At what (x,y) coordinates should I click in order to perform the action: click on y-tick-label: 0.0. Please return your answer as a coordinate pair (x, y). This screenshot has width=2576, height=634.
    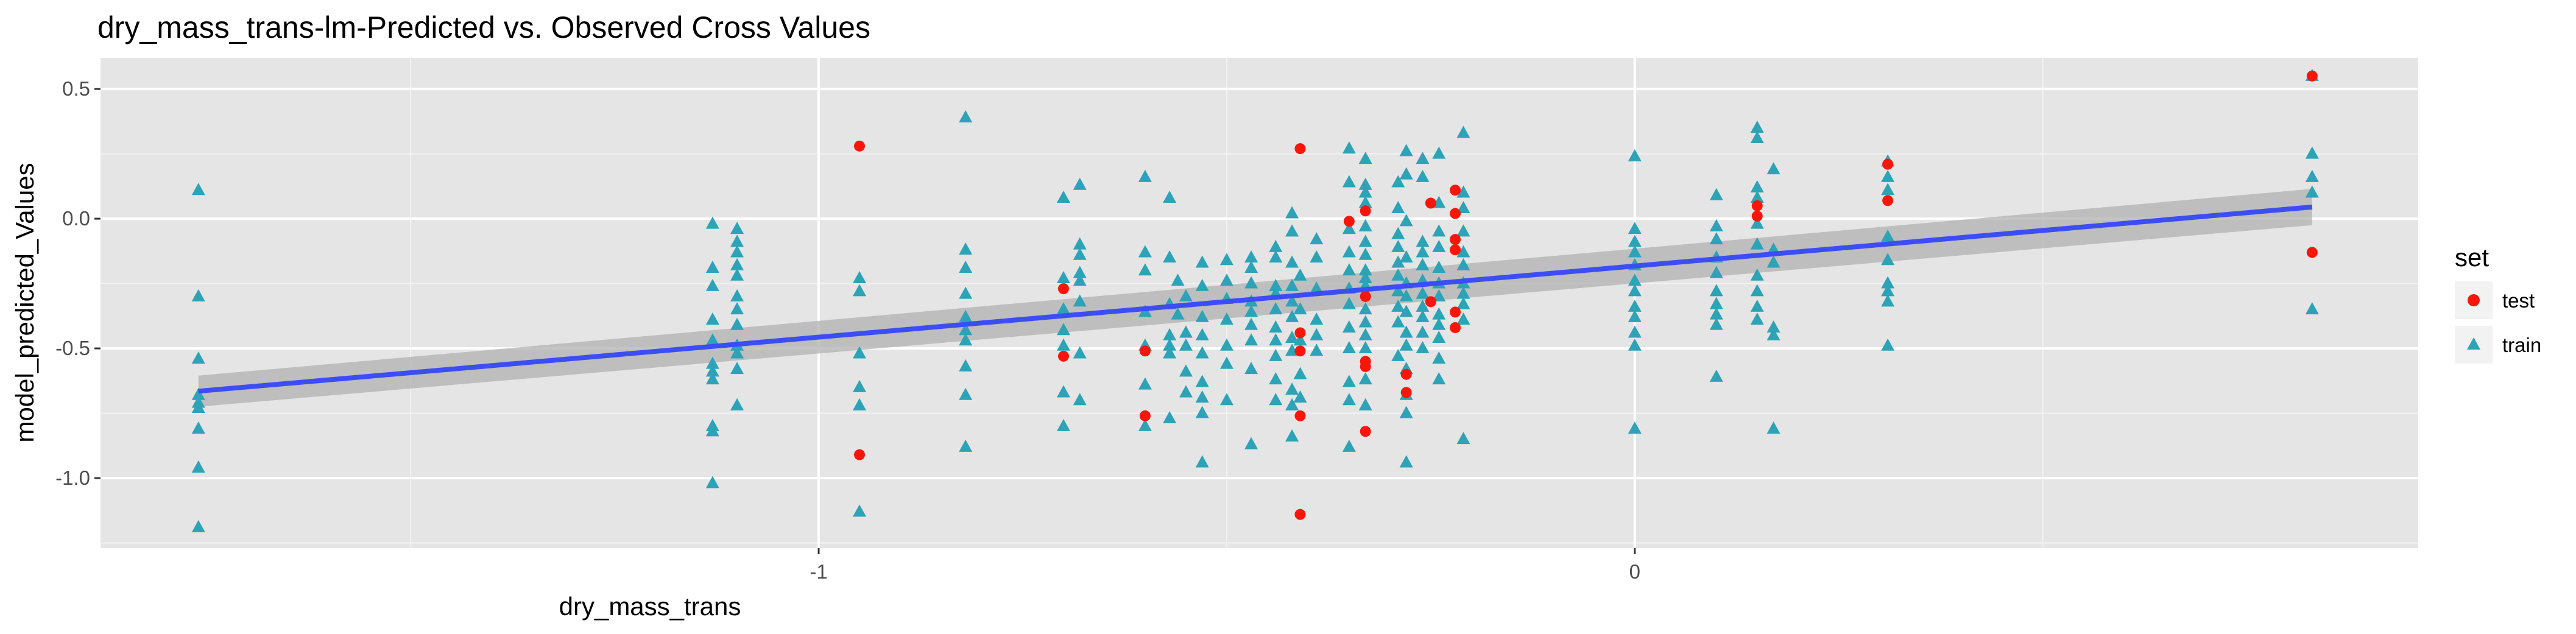
    Looking at the image, I should click on (76, 218).